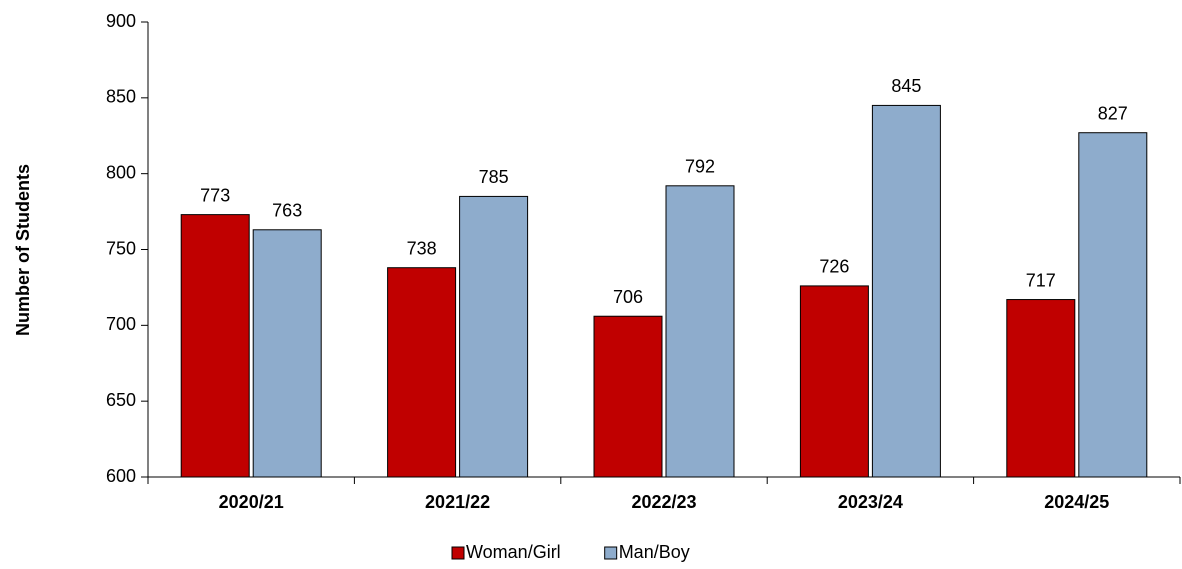  Describe the element at coordinates (663, 502) in the screenshot. I see `x-tick-label: 2022/23` at that location.